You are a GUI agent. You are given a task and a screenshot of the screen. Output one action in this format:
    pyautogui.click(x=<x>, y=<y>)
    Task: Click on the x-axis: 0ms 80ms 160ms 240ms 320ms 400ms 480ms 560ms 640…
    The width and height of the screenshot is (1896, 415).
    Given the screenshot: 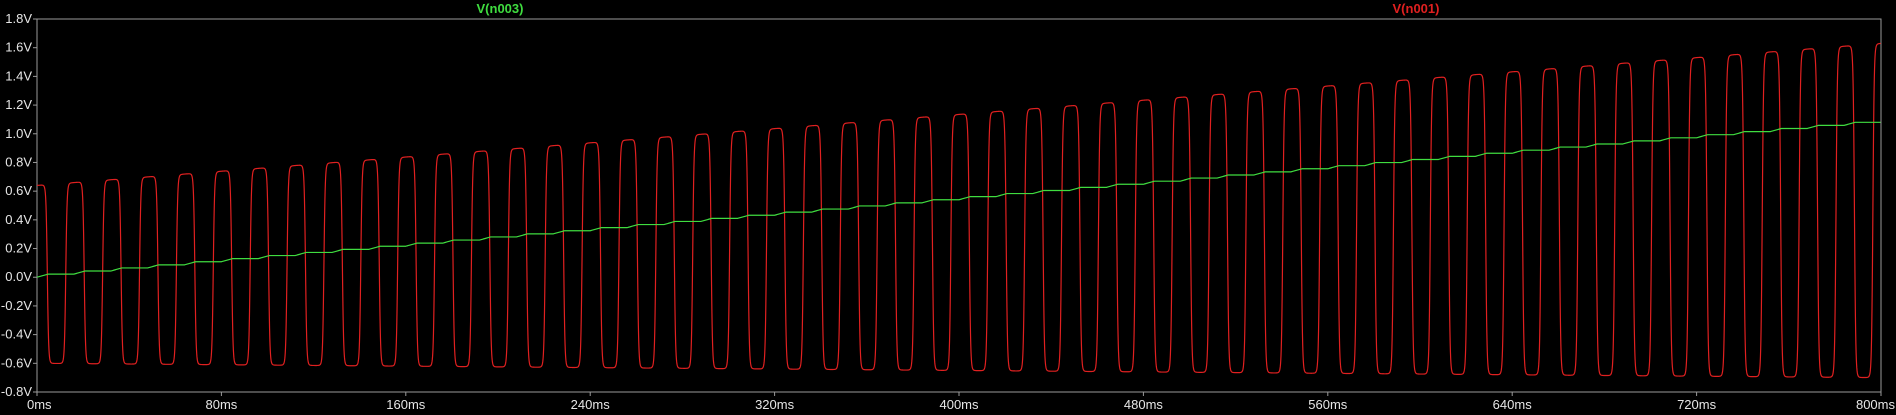 What is the action you would take?
    pyautogui.click(x=961, y=402)
    